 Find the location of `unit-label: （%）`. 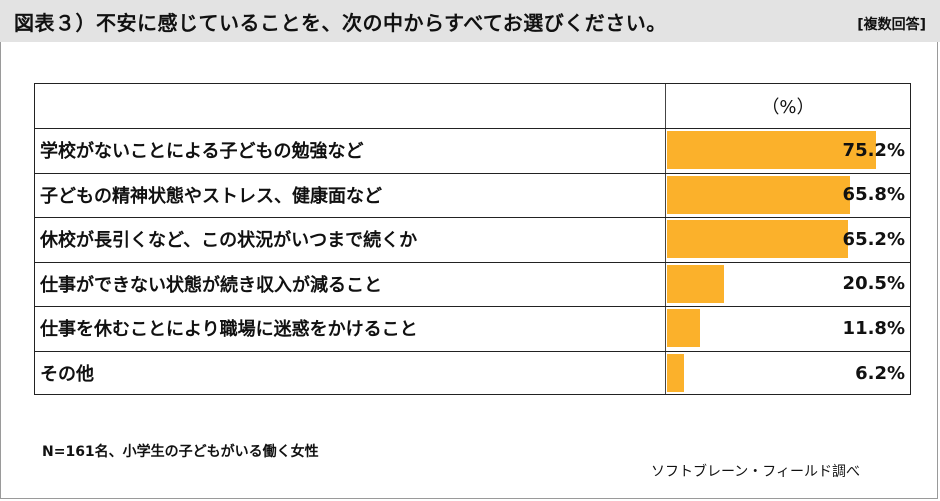

unit-label: （%） is located at coordinates (788, 107).